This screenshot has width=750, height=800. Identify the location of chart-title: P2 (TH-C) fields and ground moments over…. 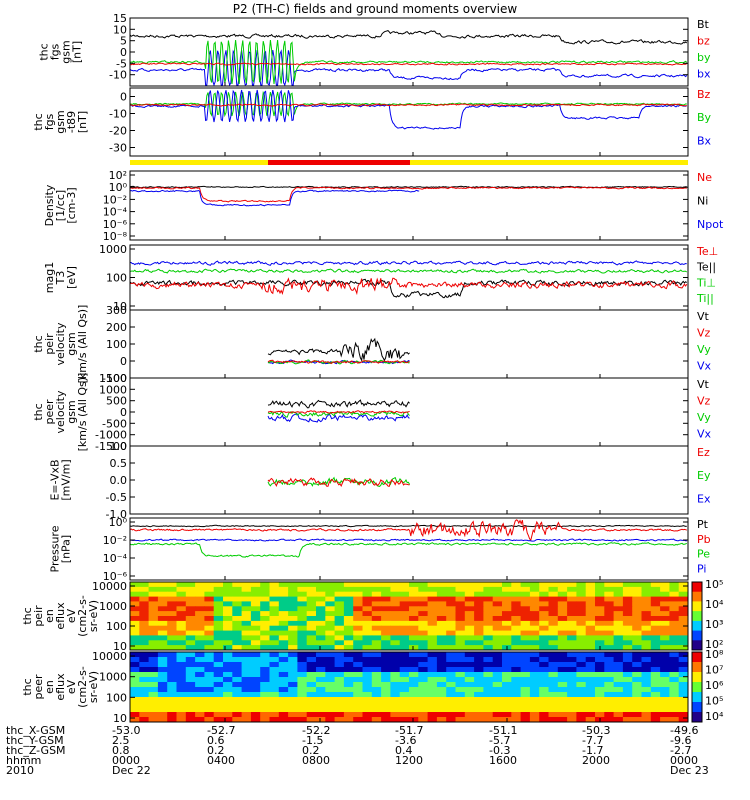
(375, 9).